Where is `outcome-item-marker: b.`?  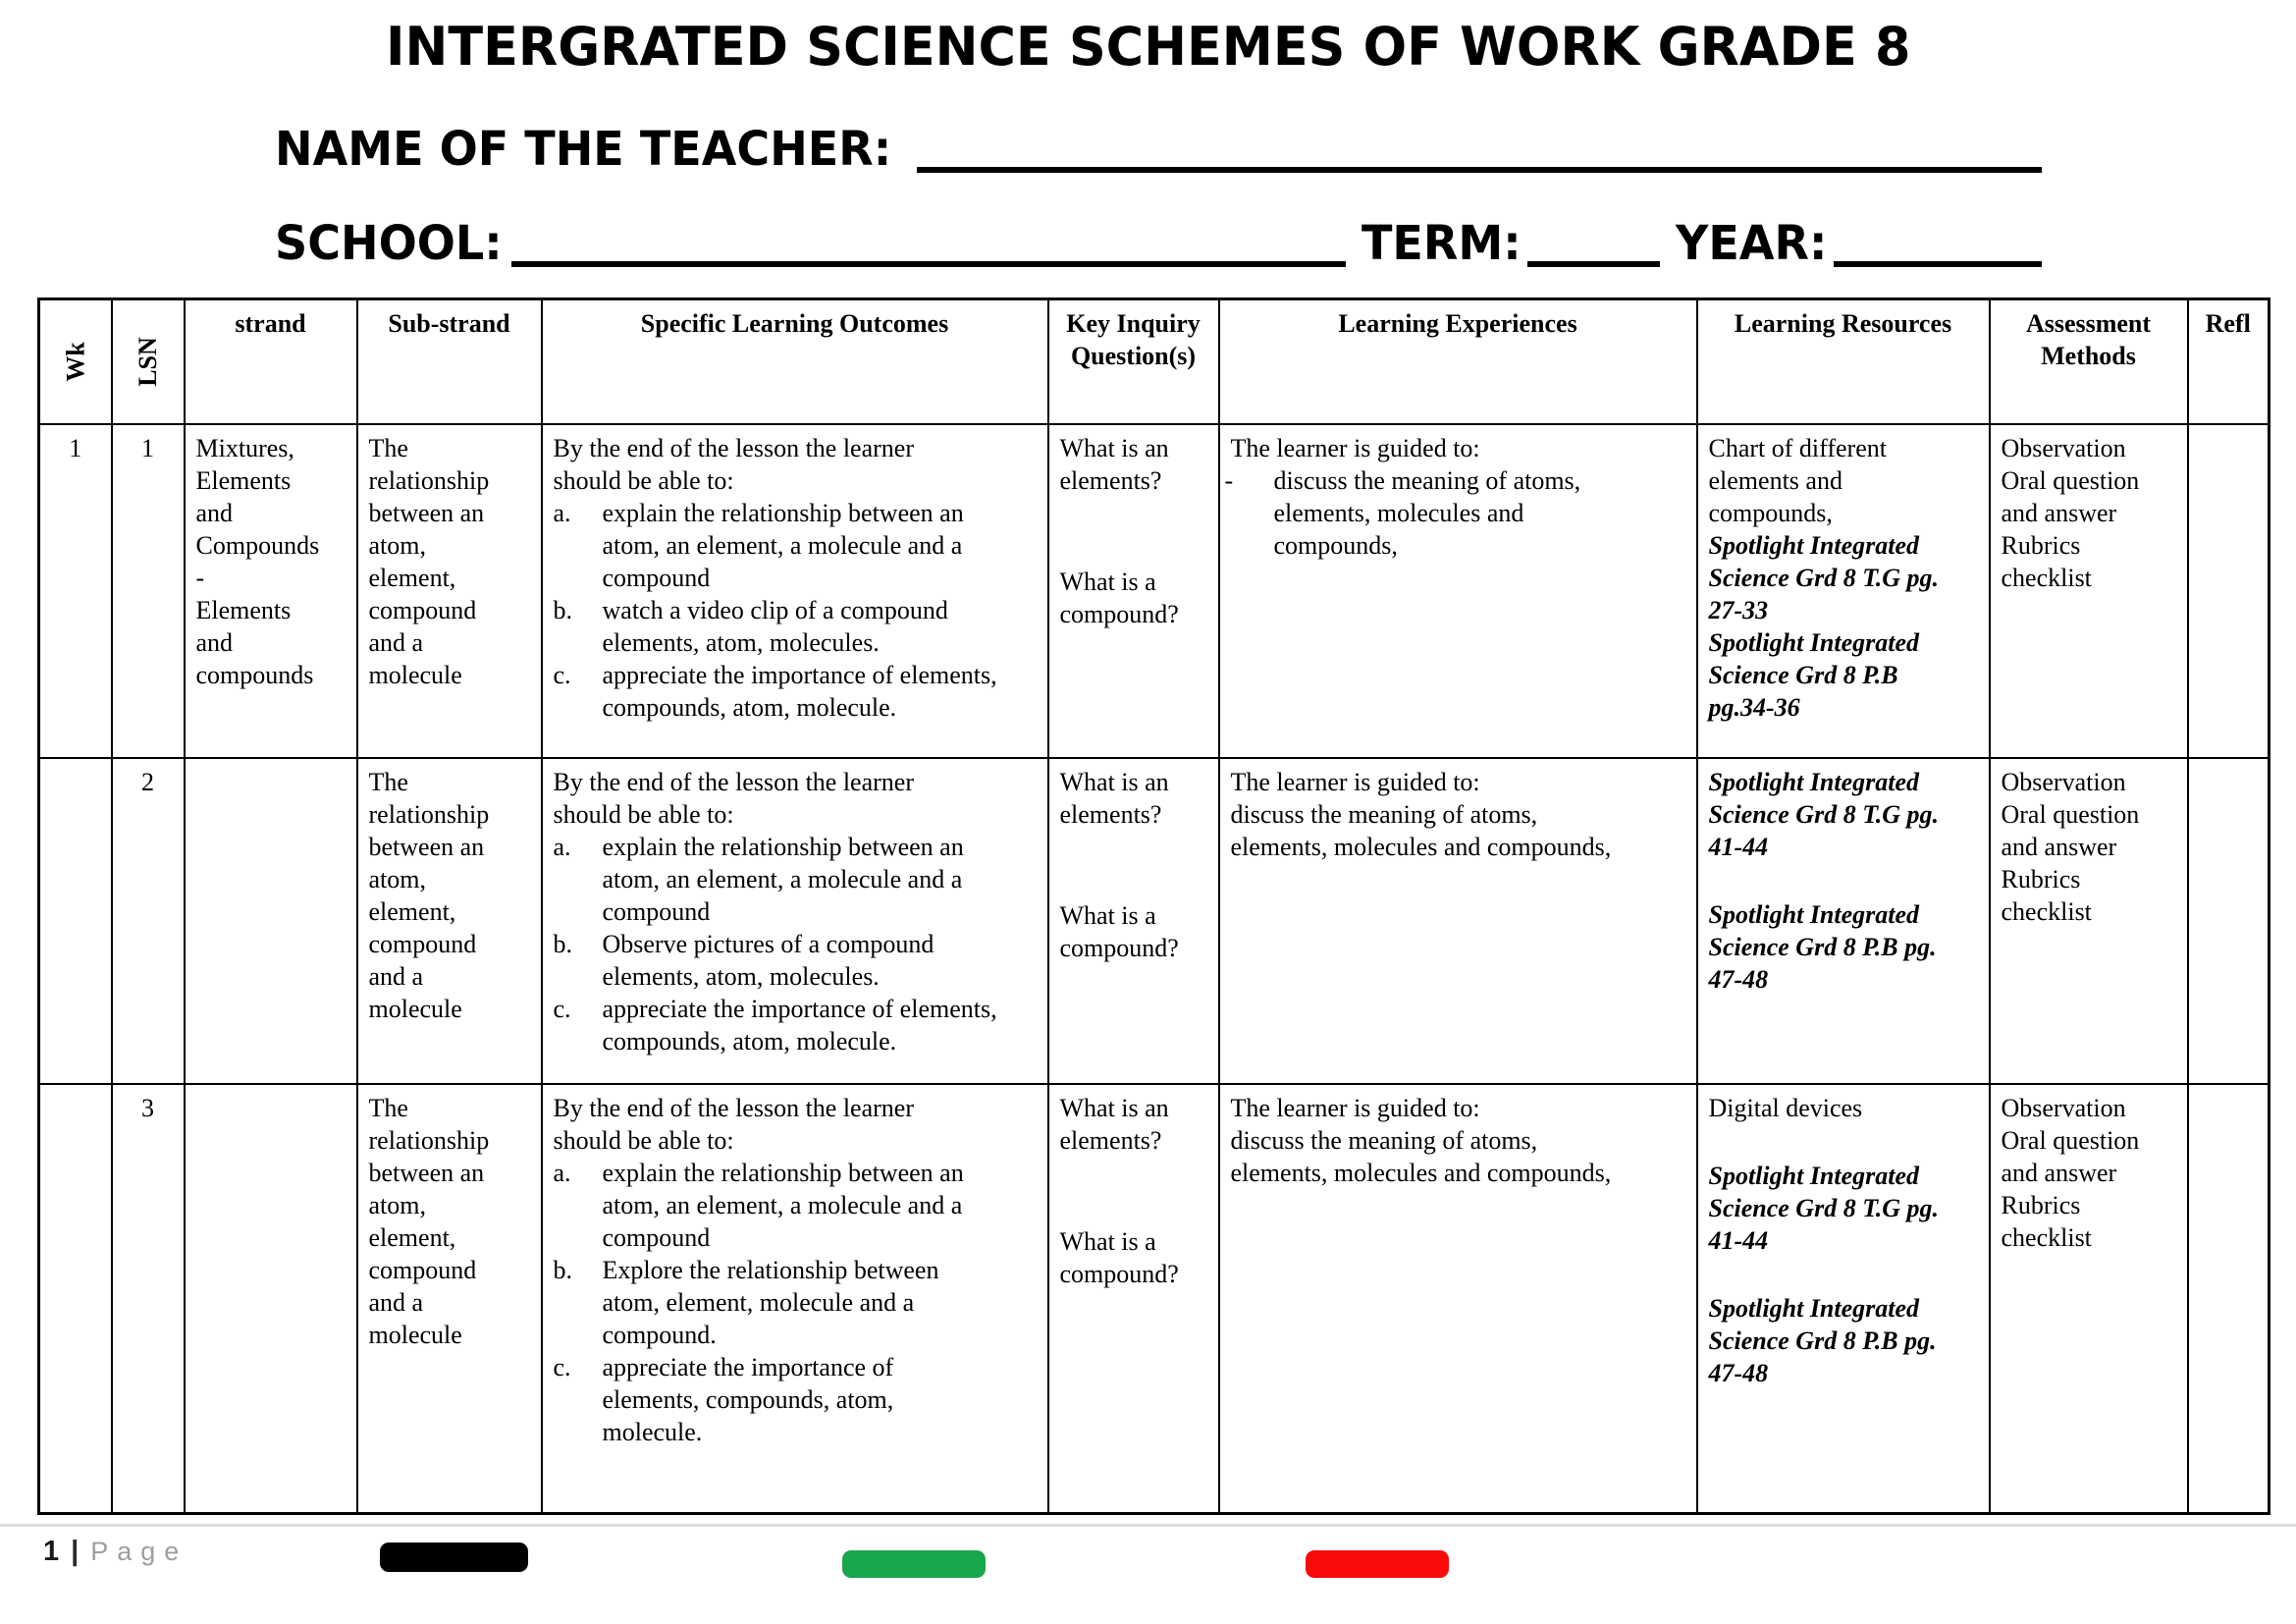
outcome-item-marker: b. is located at coordinates (563, 609).